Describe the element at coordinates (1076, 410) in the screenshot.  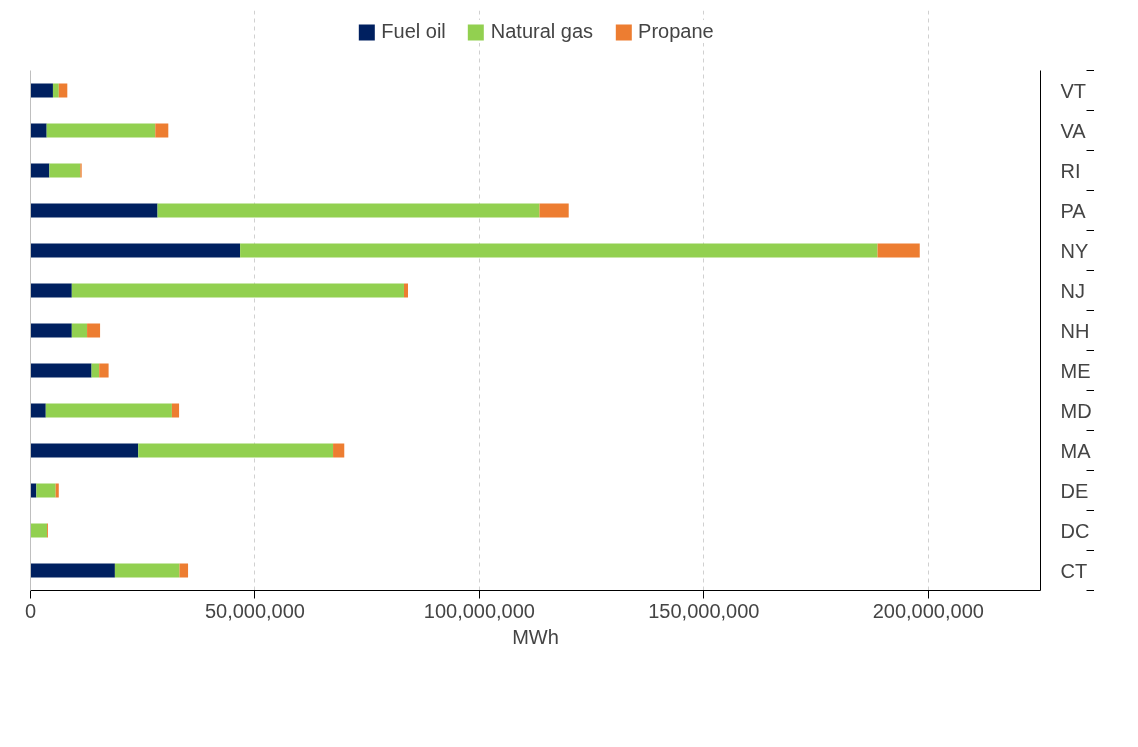
I see `y-tick-label: MD` at that location.